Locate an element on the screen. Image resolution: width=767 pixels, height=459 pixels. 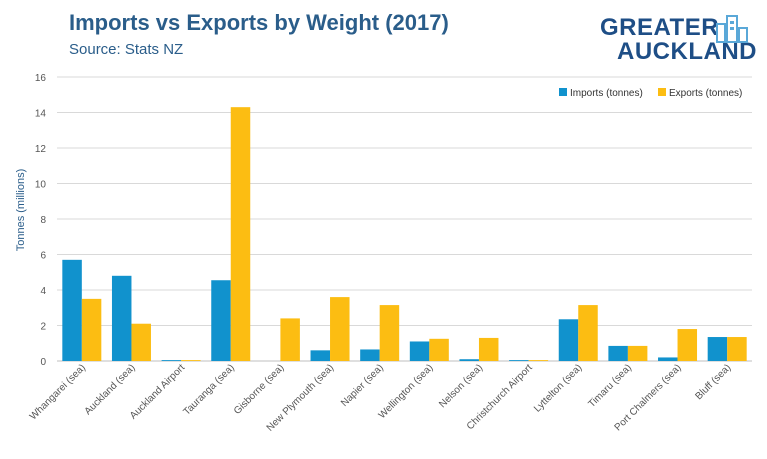
x-tick-label: Napier (sea) is located at coordinates (362, 385).